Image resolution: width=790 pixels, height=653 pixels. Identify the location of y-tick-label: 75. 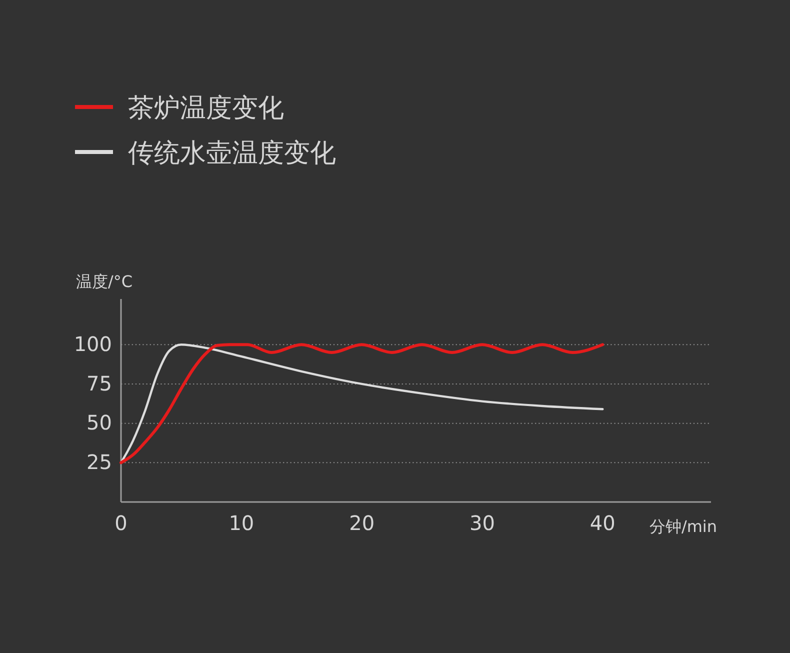
(99, 383).